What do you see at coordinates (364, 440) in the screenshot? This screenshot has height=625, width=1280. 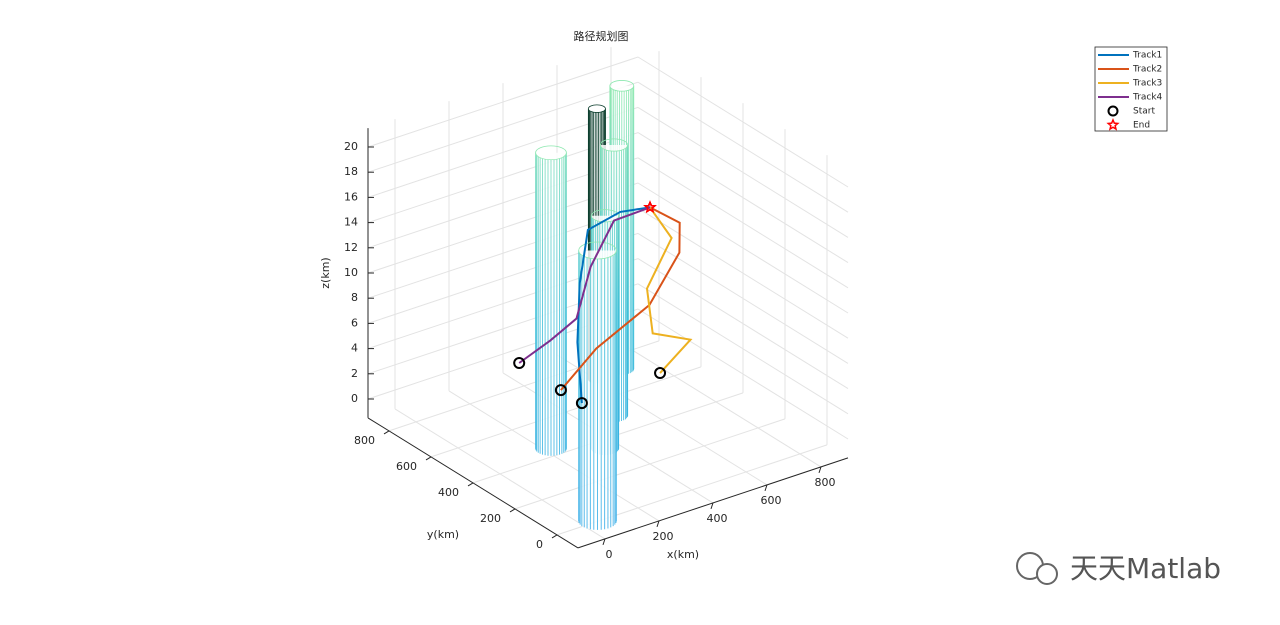 I see `y-tick-label: 800` at bounding box center [364, 440].